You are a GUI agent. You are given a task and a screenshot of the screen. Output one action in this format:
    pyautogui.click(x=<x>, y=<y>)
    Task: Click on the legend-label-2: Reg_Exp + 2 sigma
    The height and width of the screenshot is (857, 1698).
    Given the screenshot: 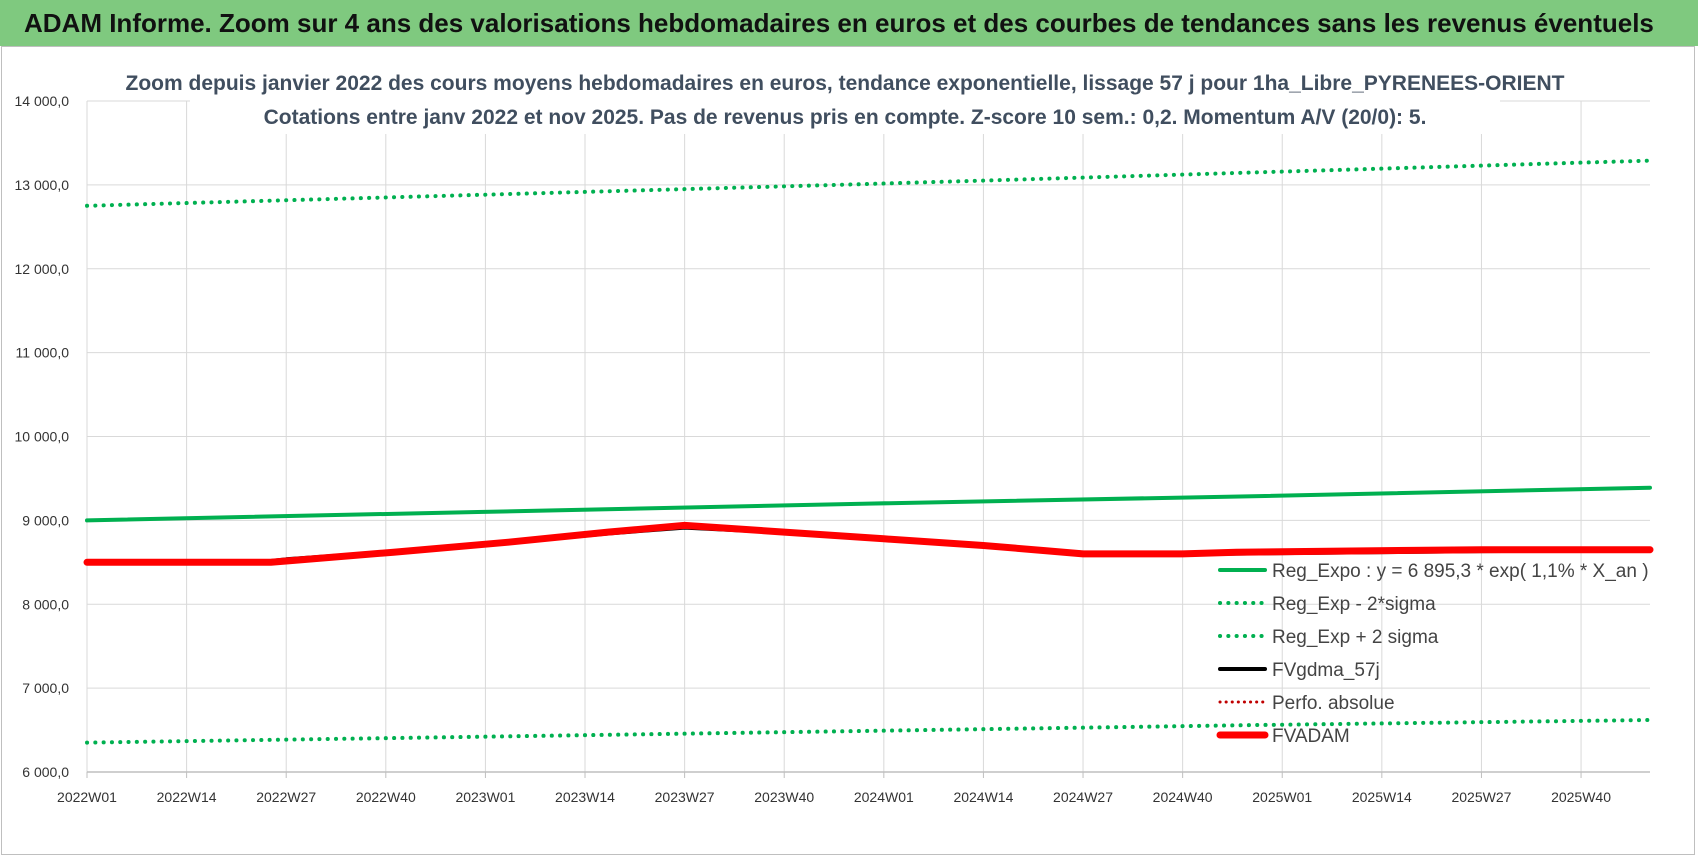 What is the action you would take?
    pyautogui.click(x=1355, y=637)
    